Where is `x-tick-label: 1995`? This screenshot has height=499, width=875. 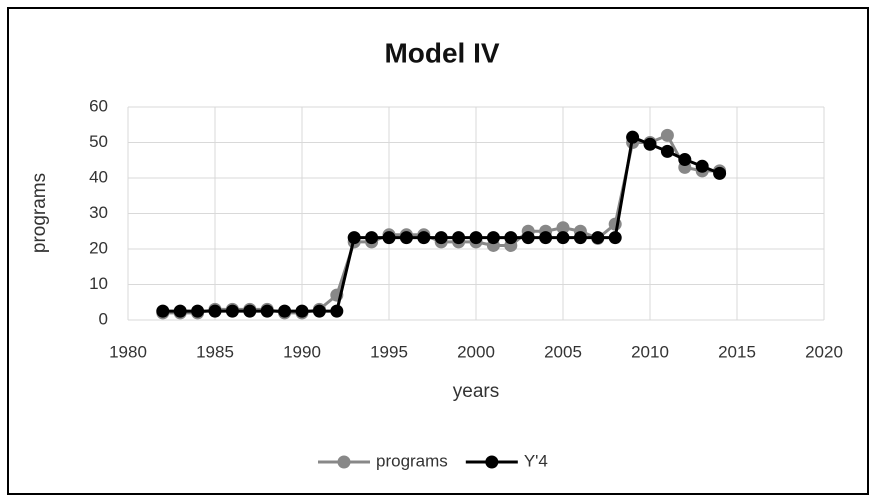 x-tick-label: 1995 is located at coordinates (389, 351).